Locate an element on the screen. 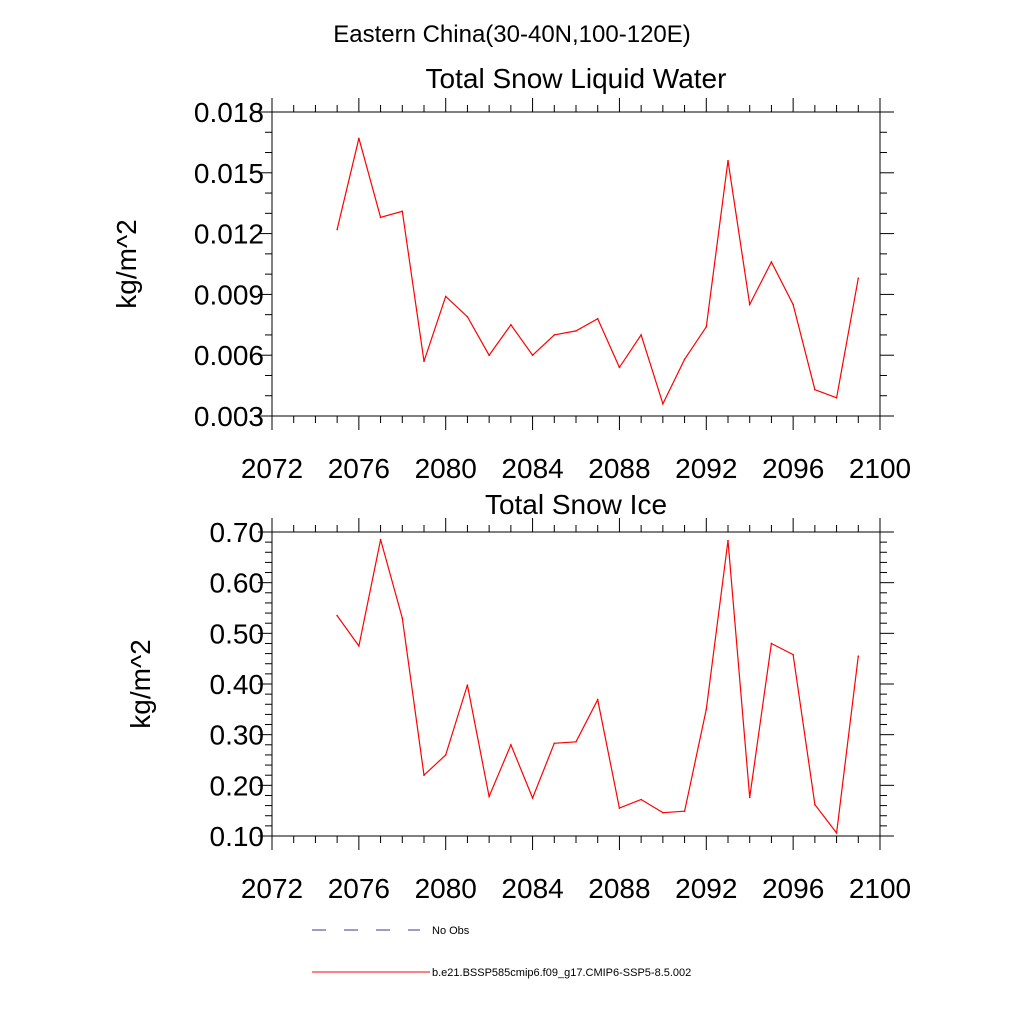 The image size is (1024, 1024). y-tick-label: 0.012 is located at coordinates (229, 234).